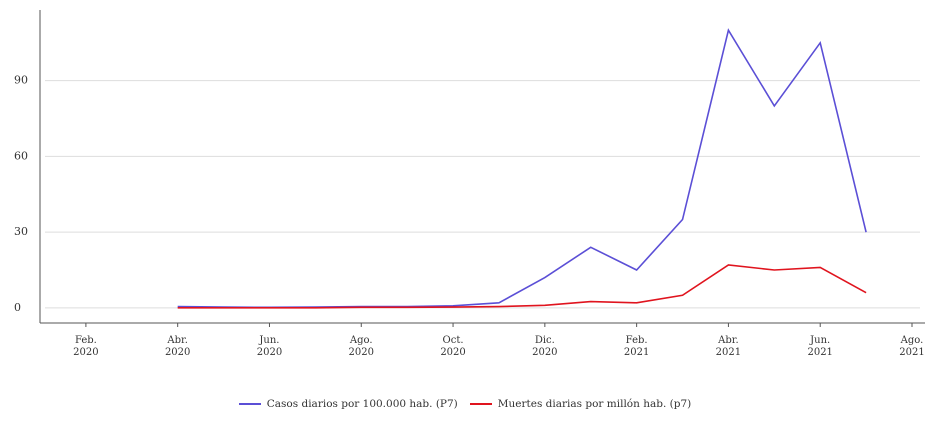 Image resolution: width=930 pixels, height=436 pixels. I want to click on x-tick-label: Feb. 2021, so click(636, 346).